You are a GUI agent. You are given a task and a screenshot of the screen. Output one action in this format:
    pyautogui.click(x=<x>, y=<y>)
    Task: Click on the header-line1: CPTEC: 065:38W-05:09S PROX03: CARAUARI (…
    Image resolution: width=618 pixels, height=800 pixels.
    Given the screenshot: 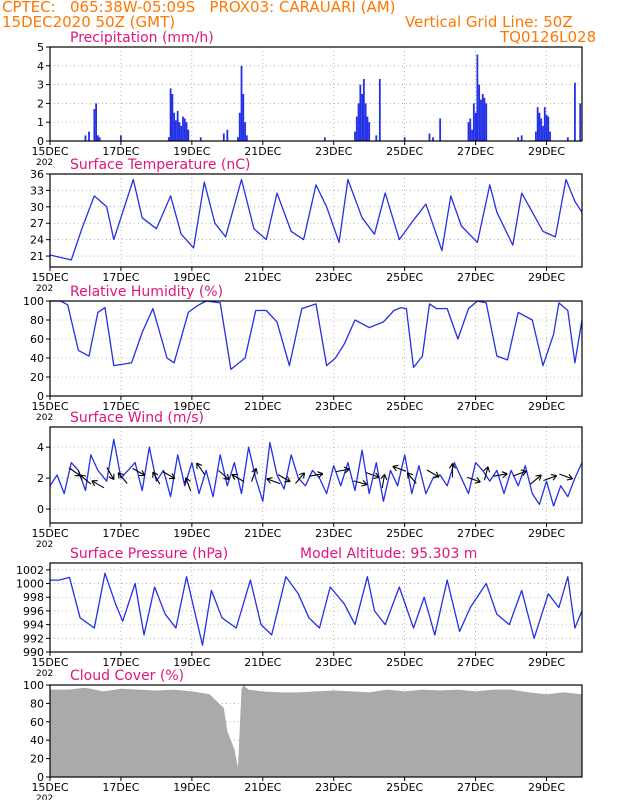 What is the action you would take?
    pyautogui.click(x=199, y=8)
    